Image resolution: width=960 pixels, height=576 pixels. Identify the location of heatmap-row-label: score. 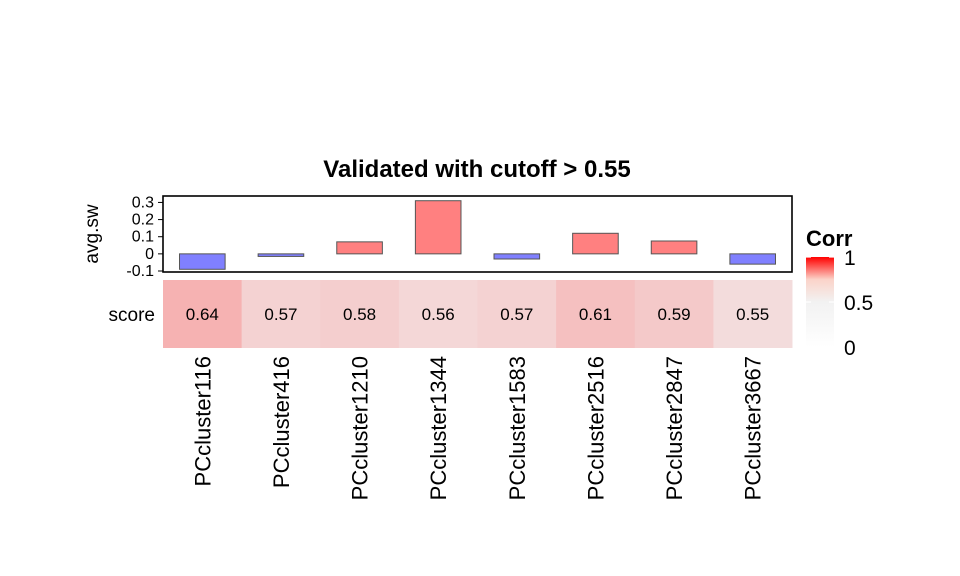
(132, 315).